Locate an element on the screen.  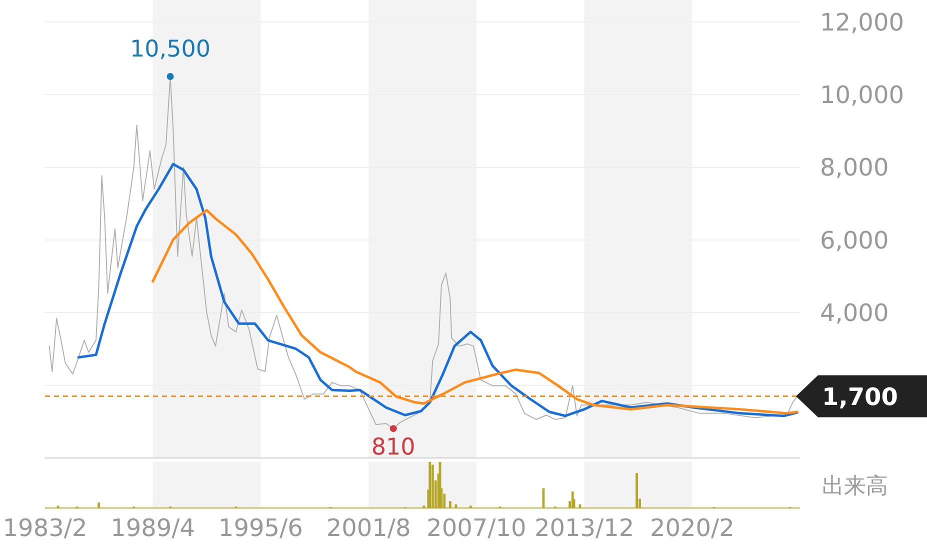
x-tick-label: 1983/2 is located at coordinates (45, 528).